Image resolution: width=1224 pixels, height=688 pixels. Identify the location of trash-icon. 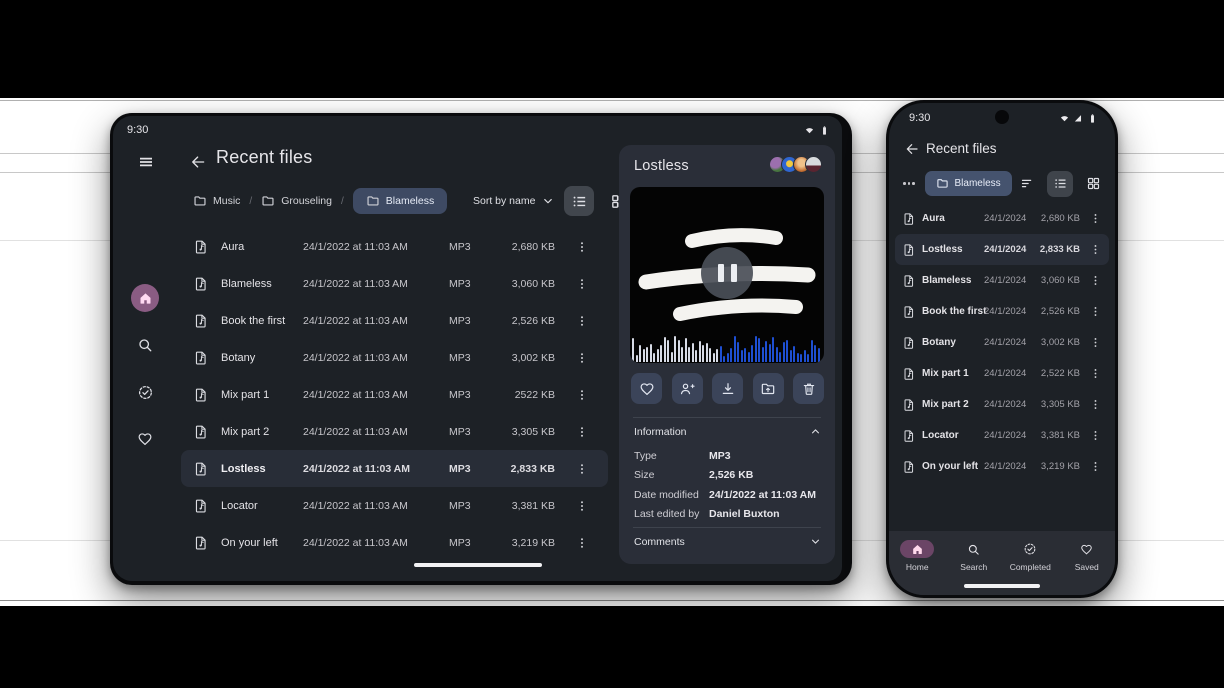
(809, 389).